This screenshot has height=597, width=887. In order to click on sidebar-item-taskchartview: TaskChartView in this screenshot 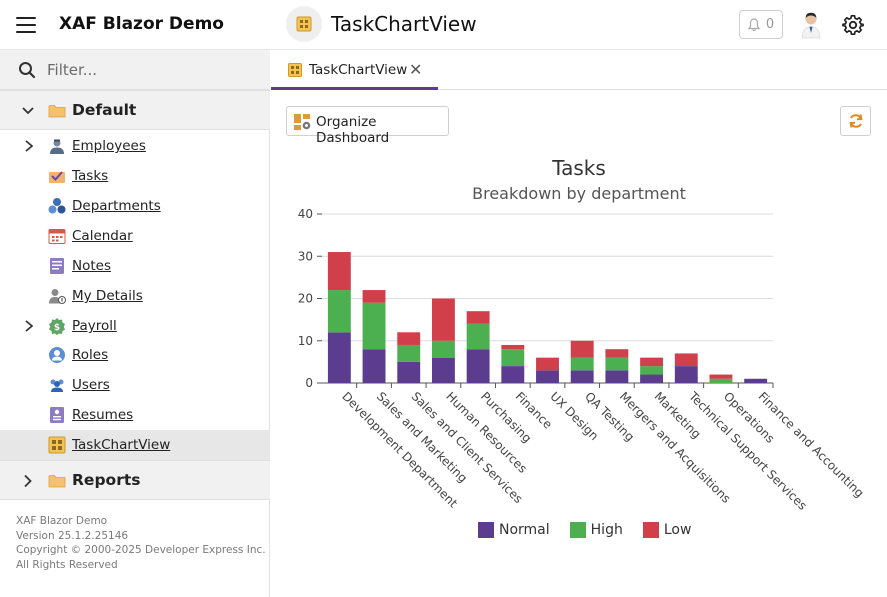, I will do `click(135, 445)`.